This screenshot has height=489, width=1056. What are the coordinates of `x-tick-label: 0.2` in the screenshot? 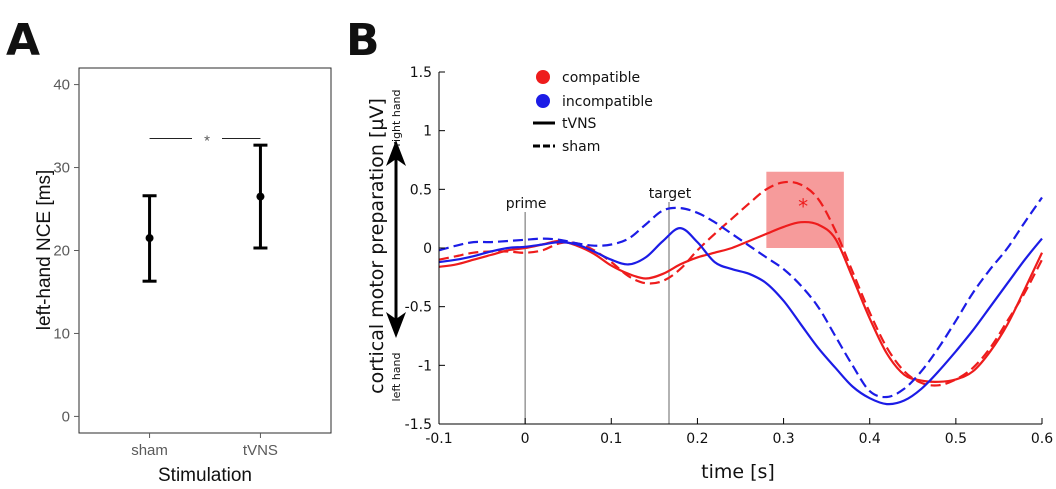 It's located at (697, 439).